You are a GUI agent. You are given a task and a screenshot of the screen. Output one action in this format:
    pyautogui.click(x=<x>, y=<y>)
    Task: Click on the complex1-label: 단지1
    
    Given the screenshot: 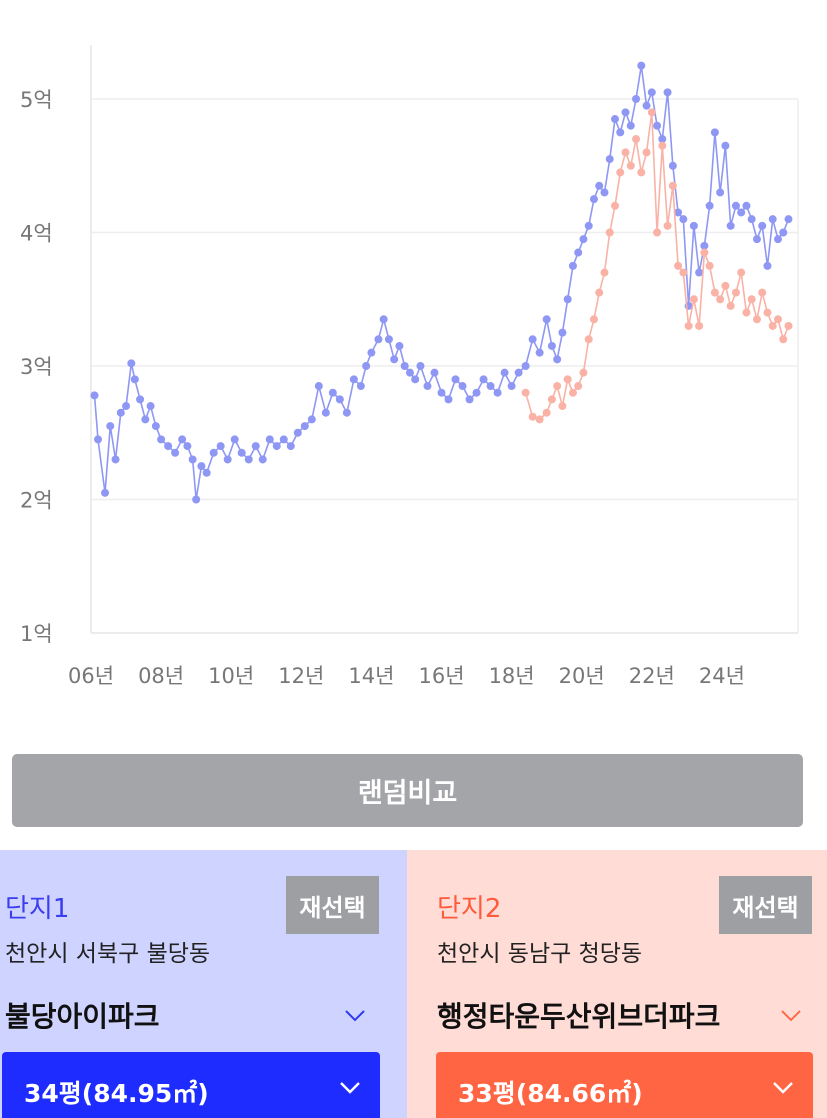 What is the action you would take?
    pyautogui.click(x=37, y=909)
    